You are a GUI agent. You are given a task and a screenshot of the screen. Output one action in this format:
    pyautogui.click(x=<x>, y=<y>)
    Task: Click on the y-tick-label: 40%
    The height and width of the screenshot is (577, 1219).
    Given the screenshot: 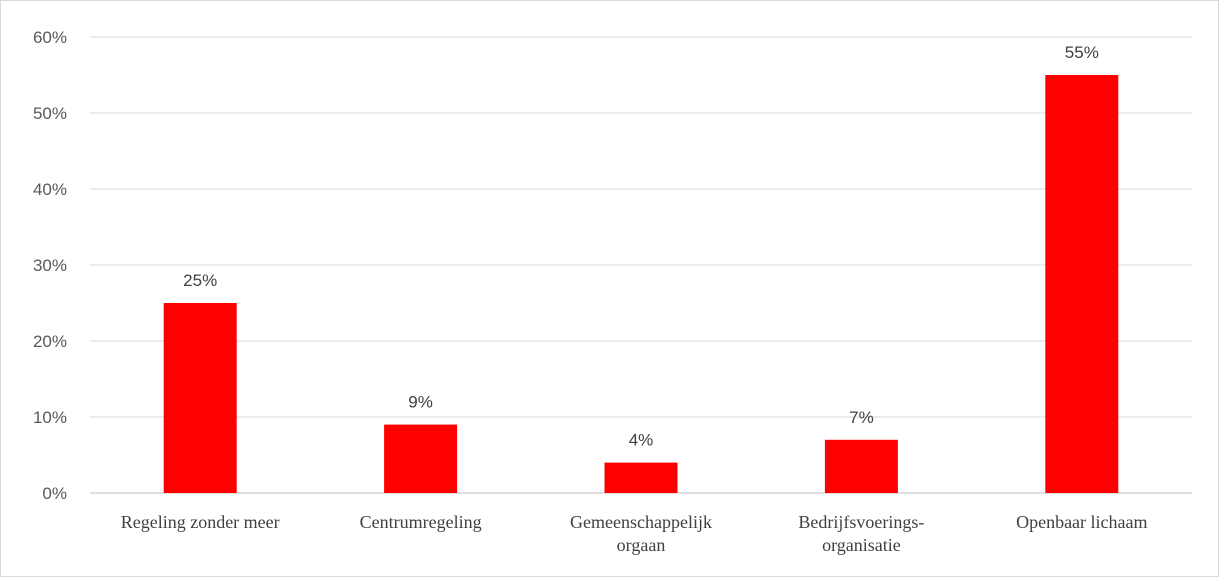 What is the action you would take?
    pyautogui.click(x=50, y=189)
    